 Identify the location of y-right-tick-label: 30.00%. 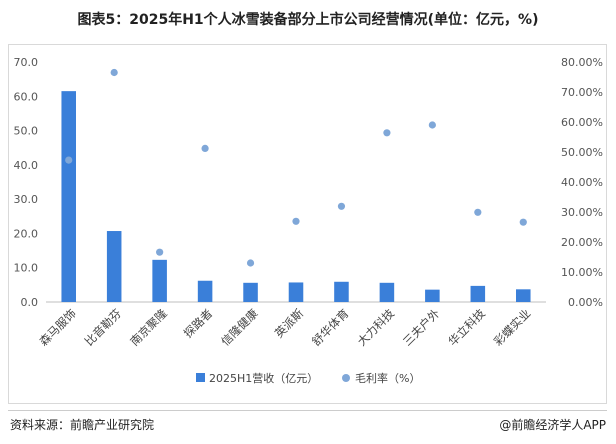
(582, 212).